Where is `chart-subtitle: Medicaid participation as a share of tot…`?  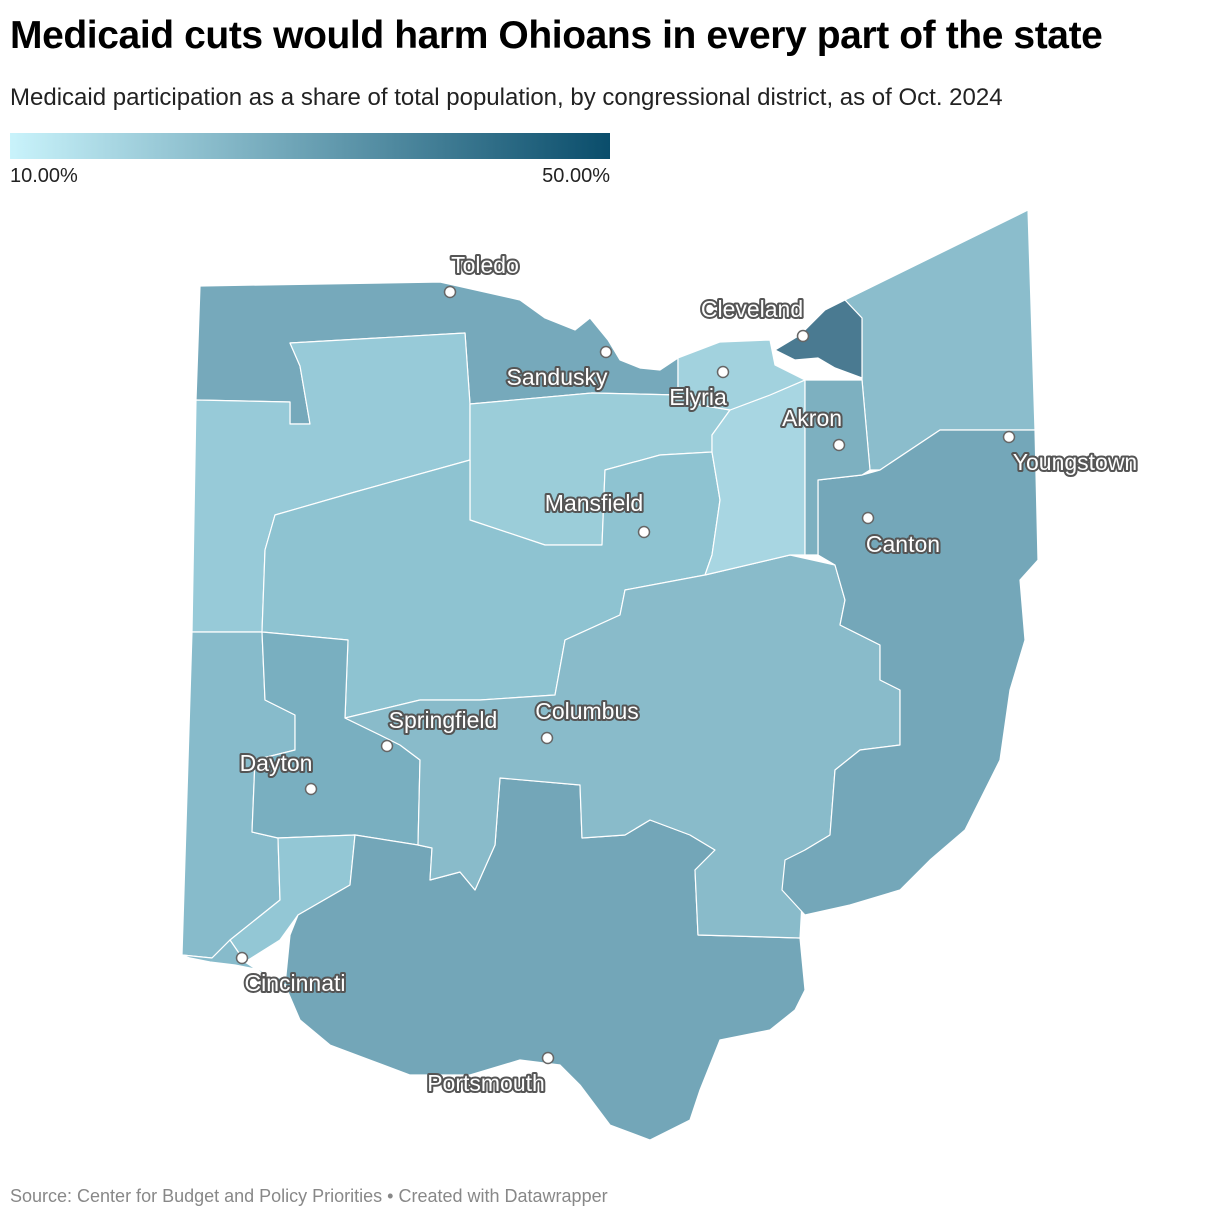
chart-subtitle: Medicaid participation as a share of tot… is located at coordinates (506, 97).